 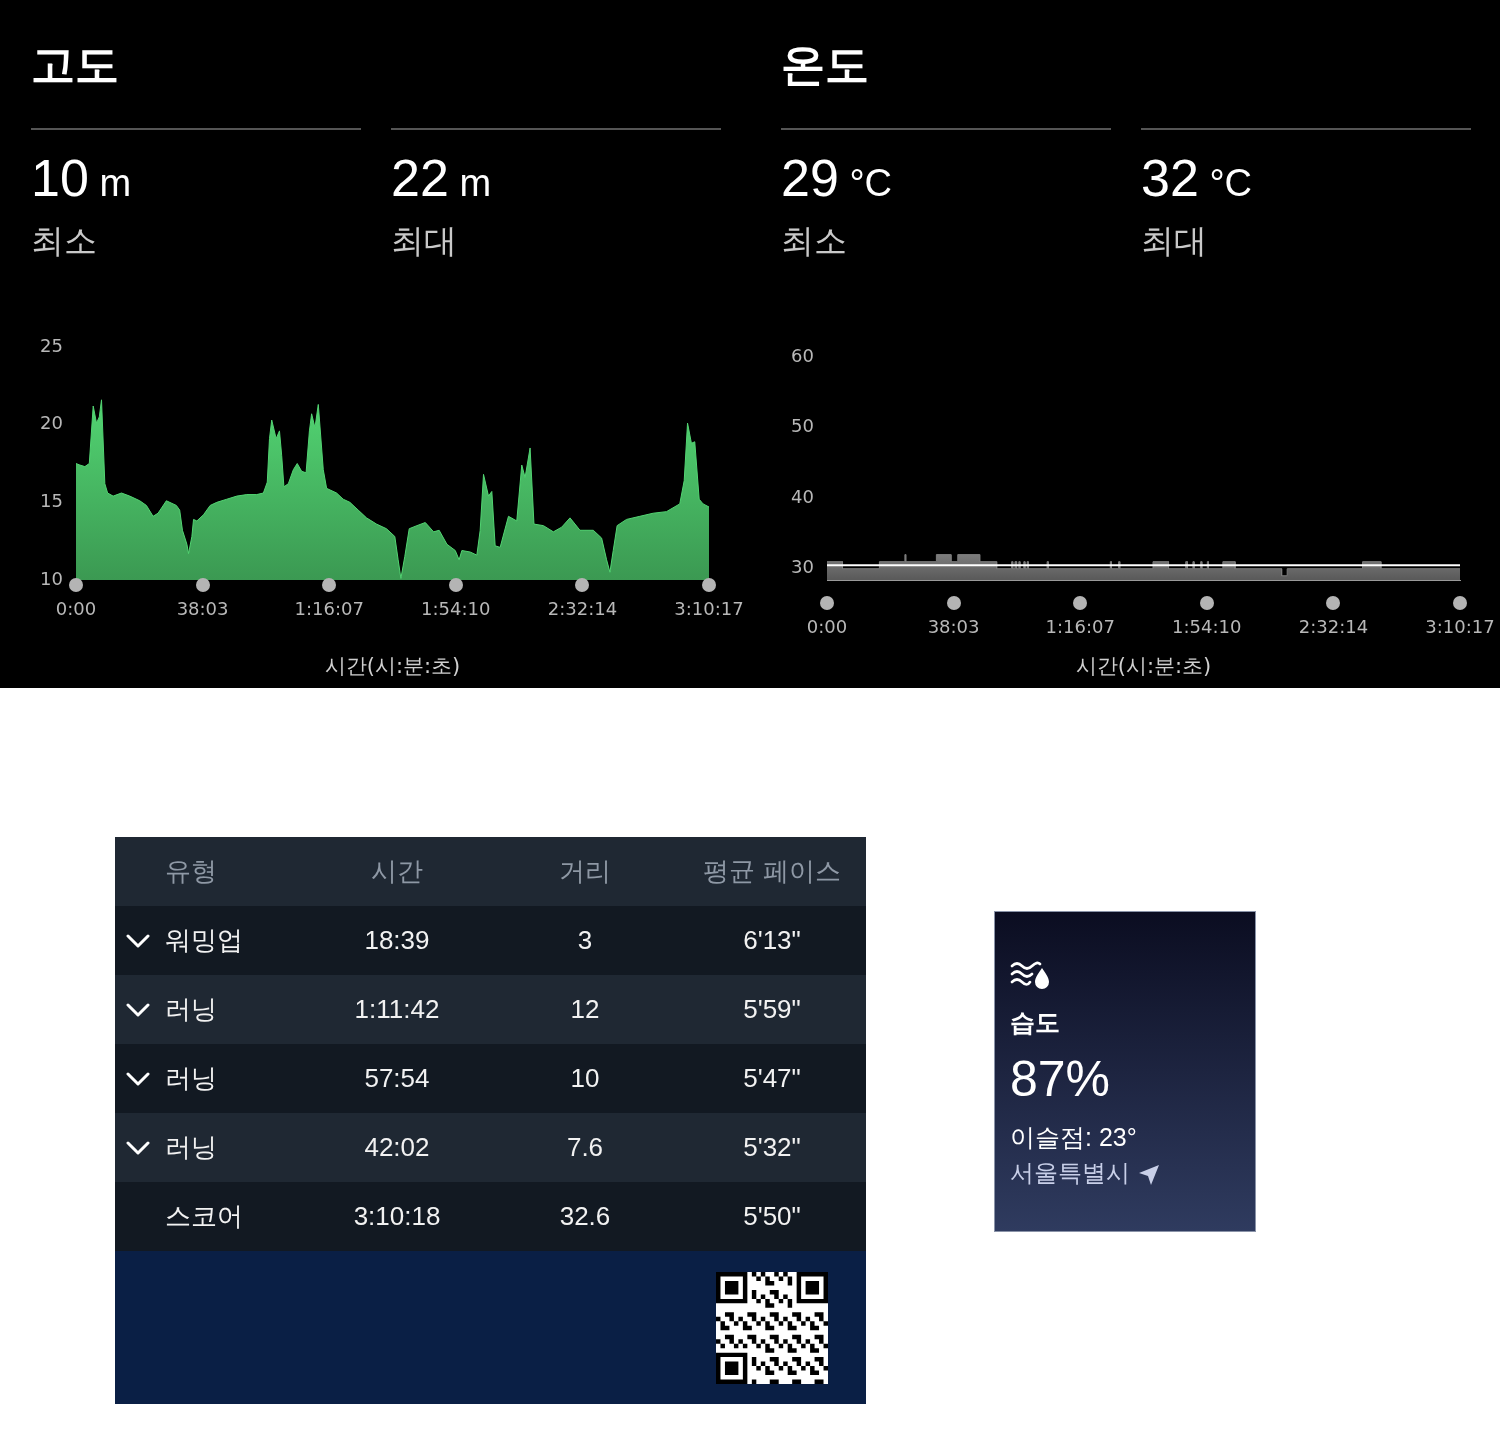 I want to click on text: 10, so click(x=585, y=1078).